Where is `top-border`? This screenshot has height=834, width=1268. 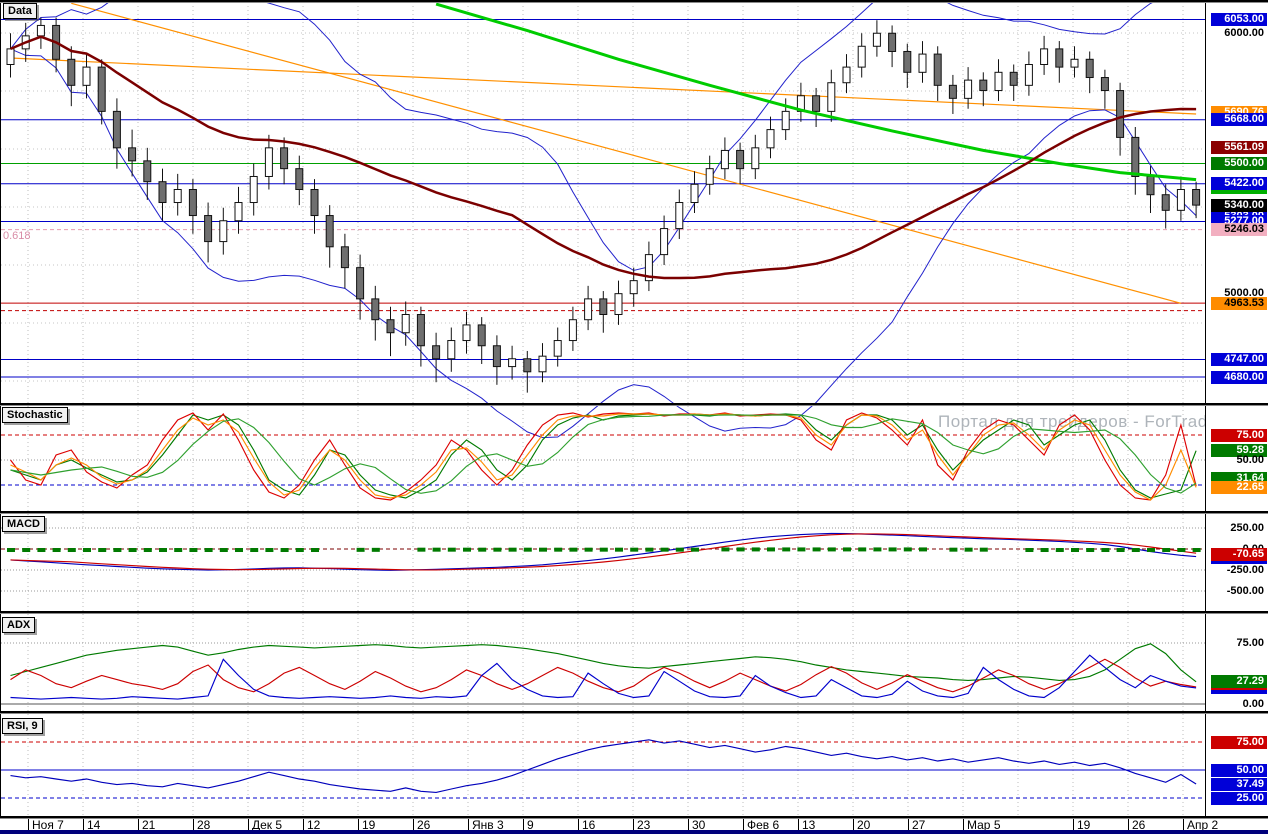 top-border is located at coordinates (634, 1).